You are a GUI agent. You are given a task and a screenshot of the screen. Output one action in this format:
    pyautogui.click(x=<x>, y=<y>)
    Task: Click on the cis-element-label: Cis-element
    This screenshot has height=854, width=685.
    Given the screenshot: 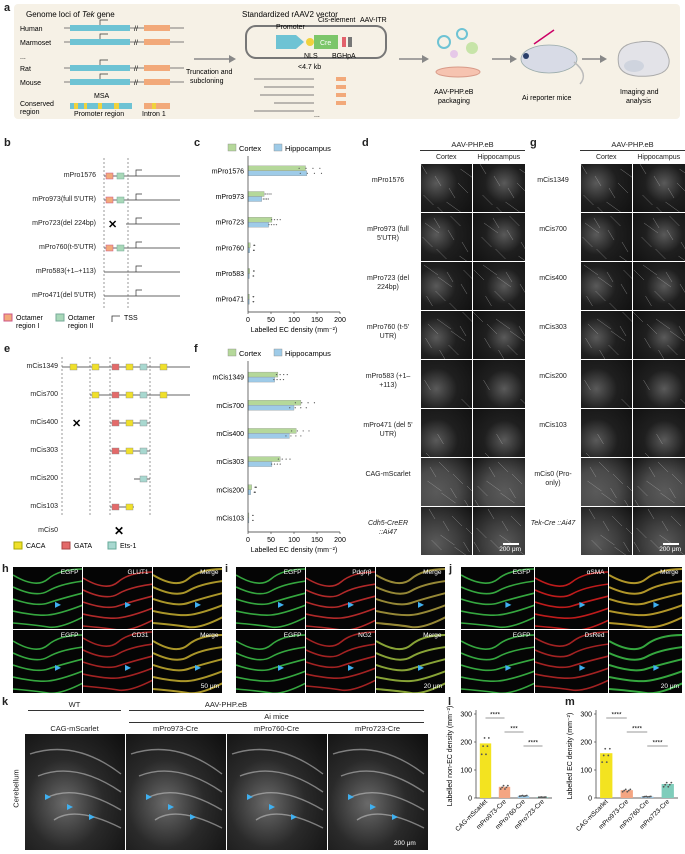 What is the action you would take?
    pyautogui.click(x=336, y=20)
    